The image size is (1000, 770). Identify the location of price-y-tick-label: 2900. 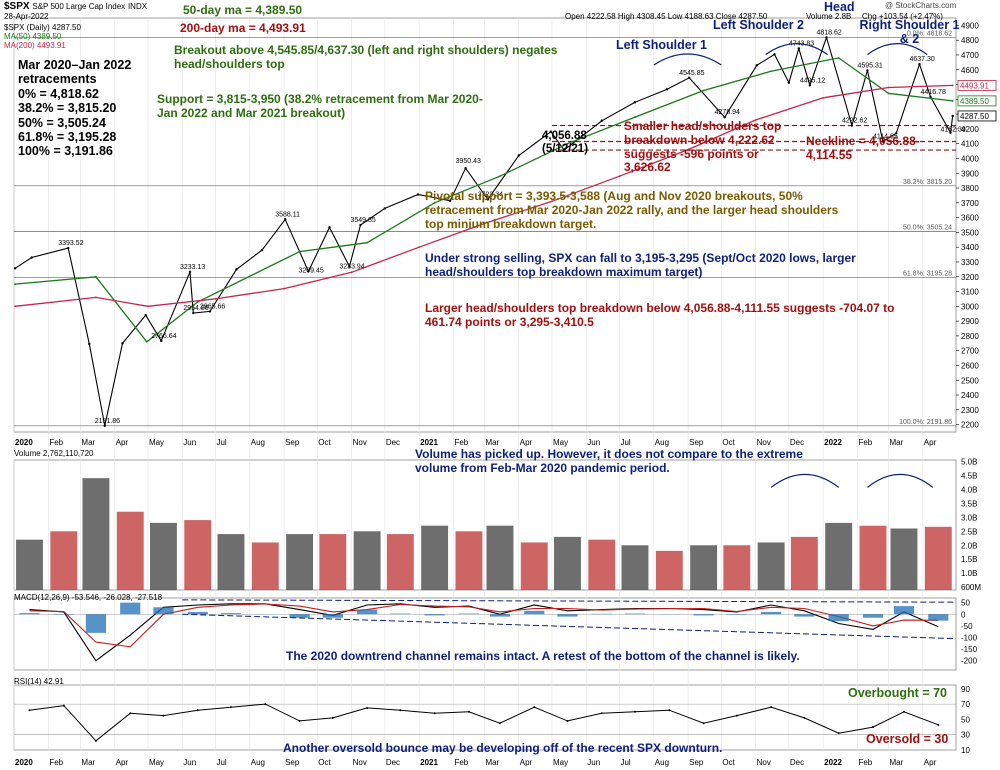
(970, 321).